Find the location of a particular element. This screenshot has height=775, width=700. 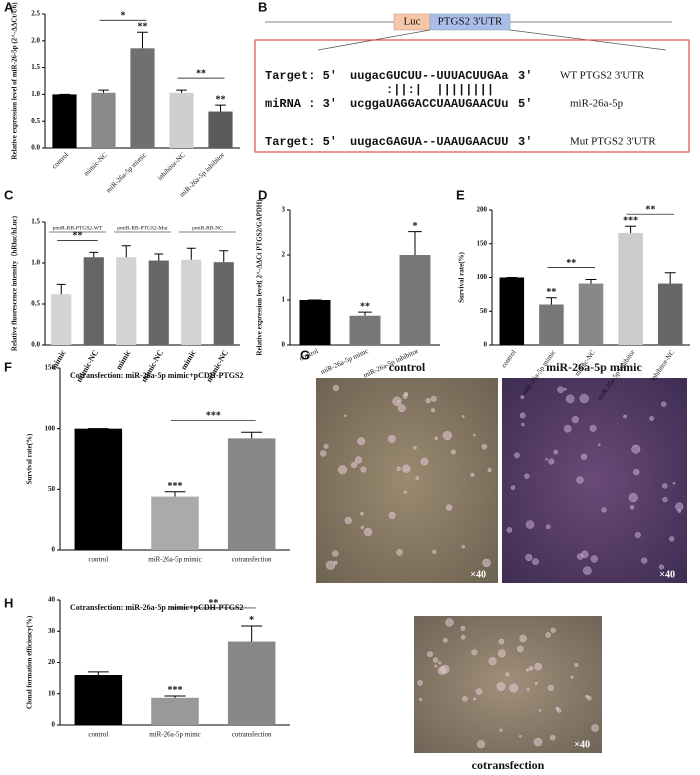

y-tick-label: 3 is located at coordinates (284, 210).